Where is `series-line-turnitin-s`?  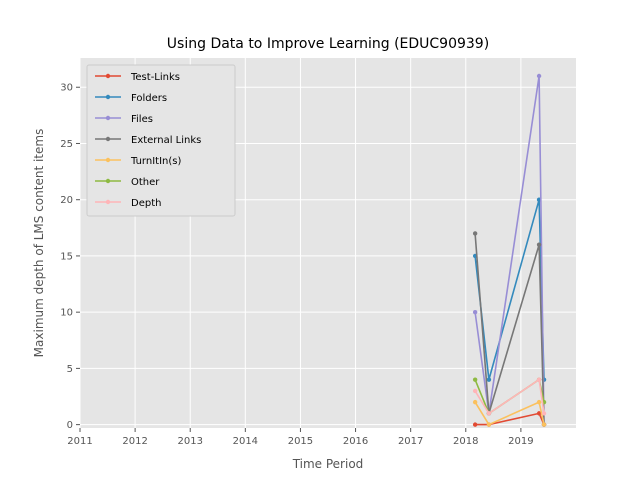 series-line-turnitin-s is located at coordinates (509, 413).